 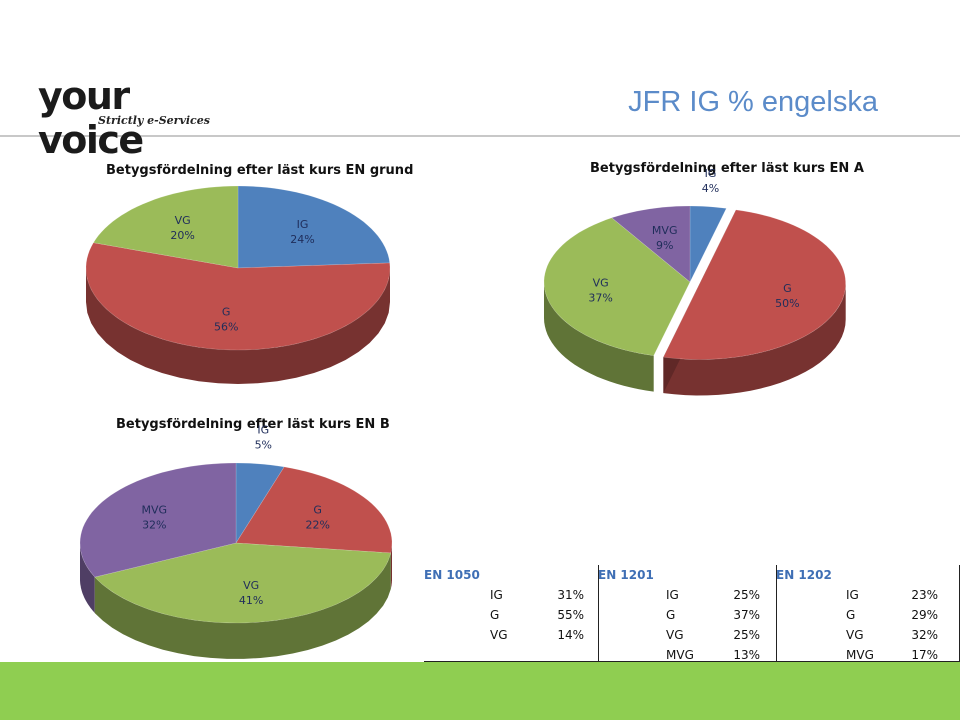 I want to click on slice-value-vg: 37%, so click(x=600, y=297).